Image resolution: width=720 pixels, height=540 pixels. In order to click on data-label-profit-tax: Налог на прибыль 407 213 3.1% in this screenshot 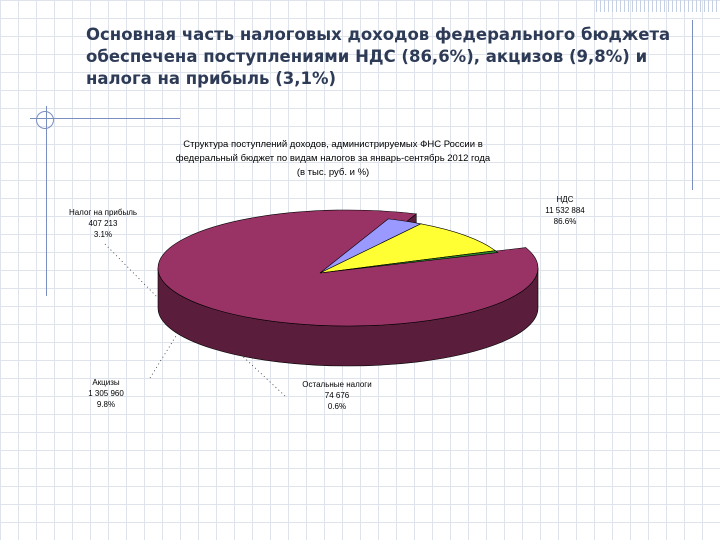, I will do `click(103, 223)`.